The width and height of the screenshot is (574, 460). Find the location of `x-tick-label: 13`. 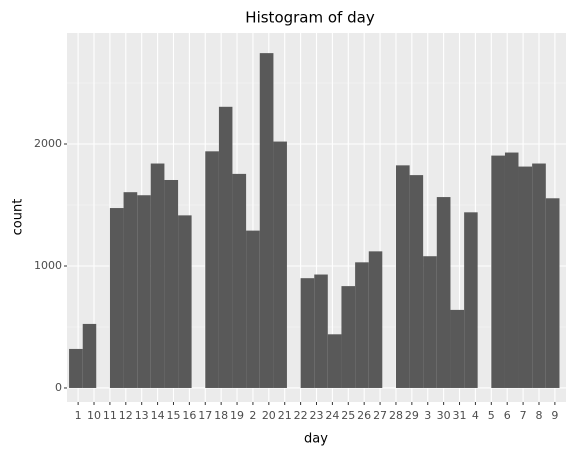

x-tick-label: 13 is located at coordinates (142, 415).